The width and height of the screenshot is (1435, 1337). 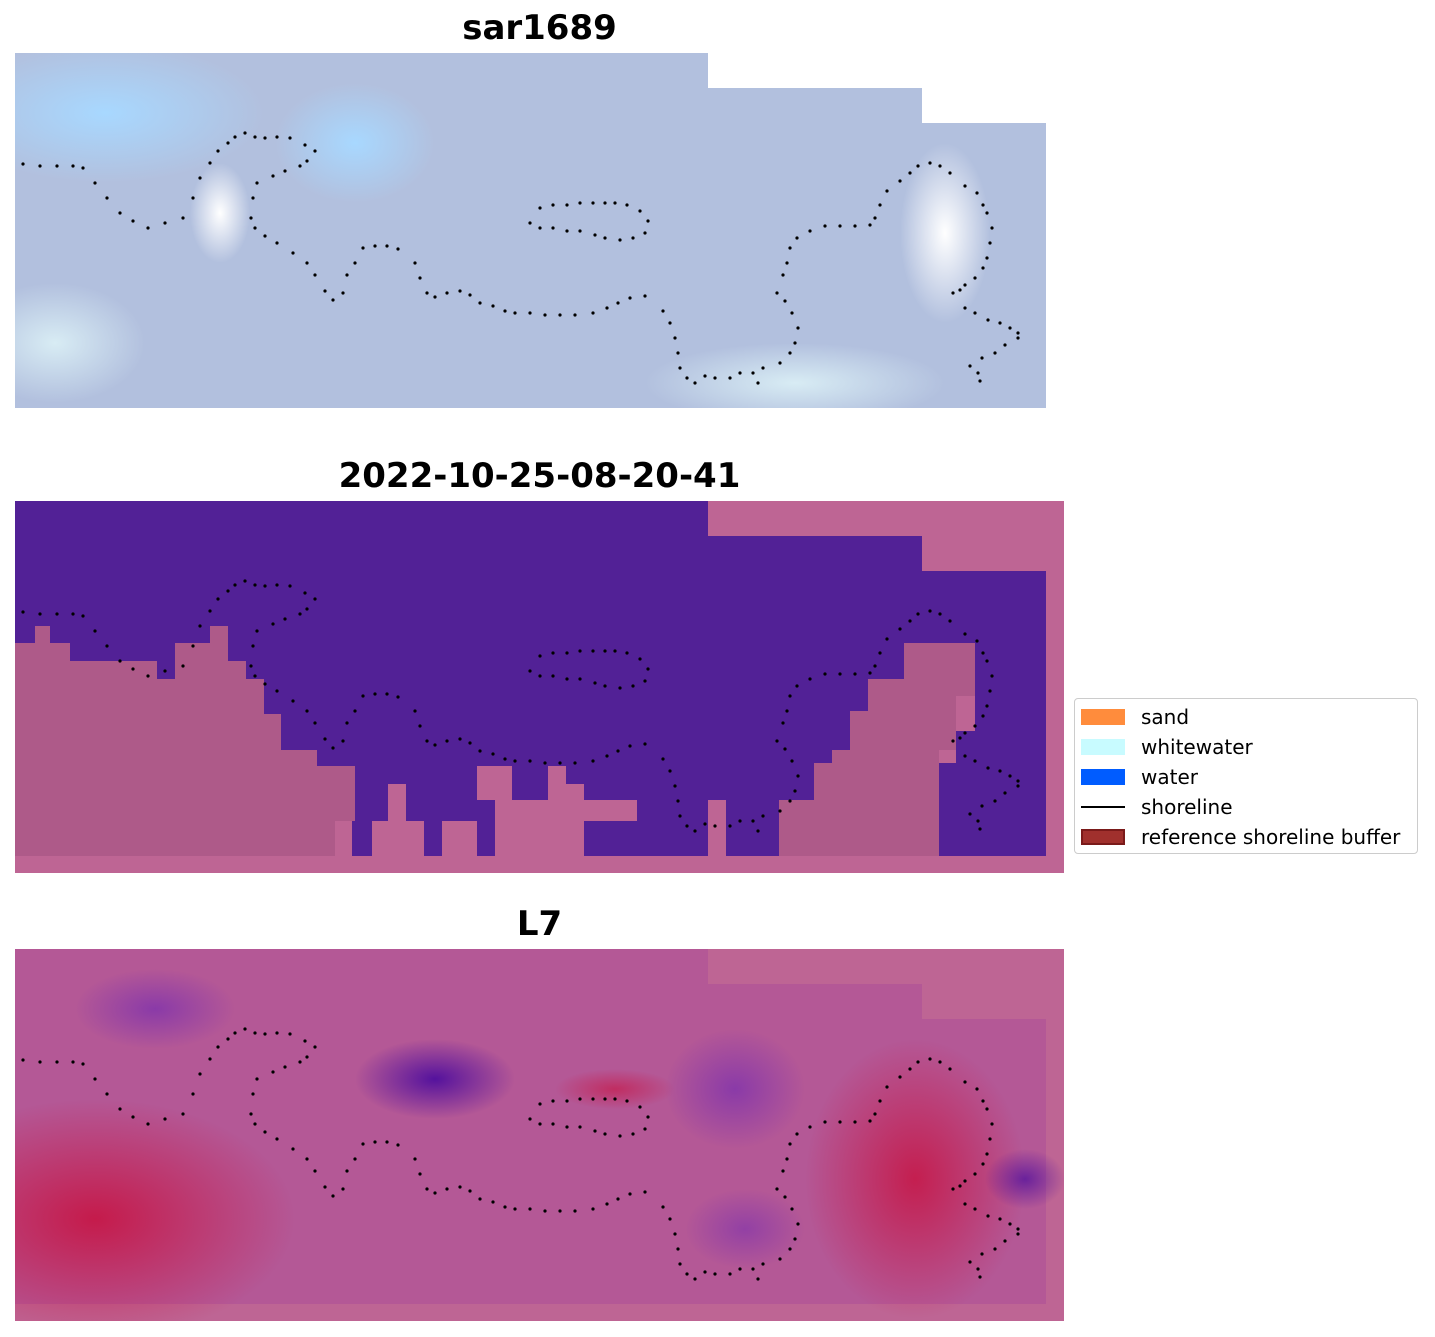 I want to click on classified-shoreline, so click(x=520, y=706).